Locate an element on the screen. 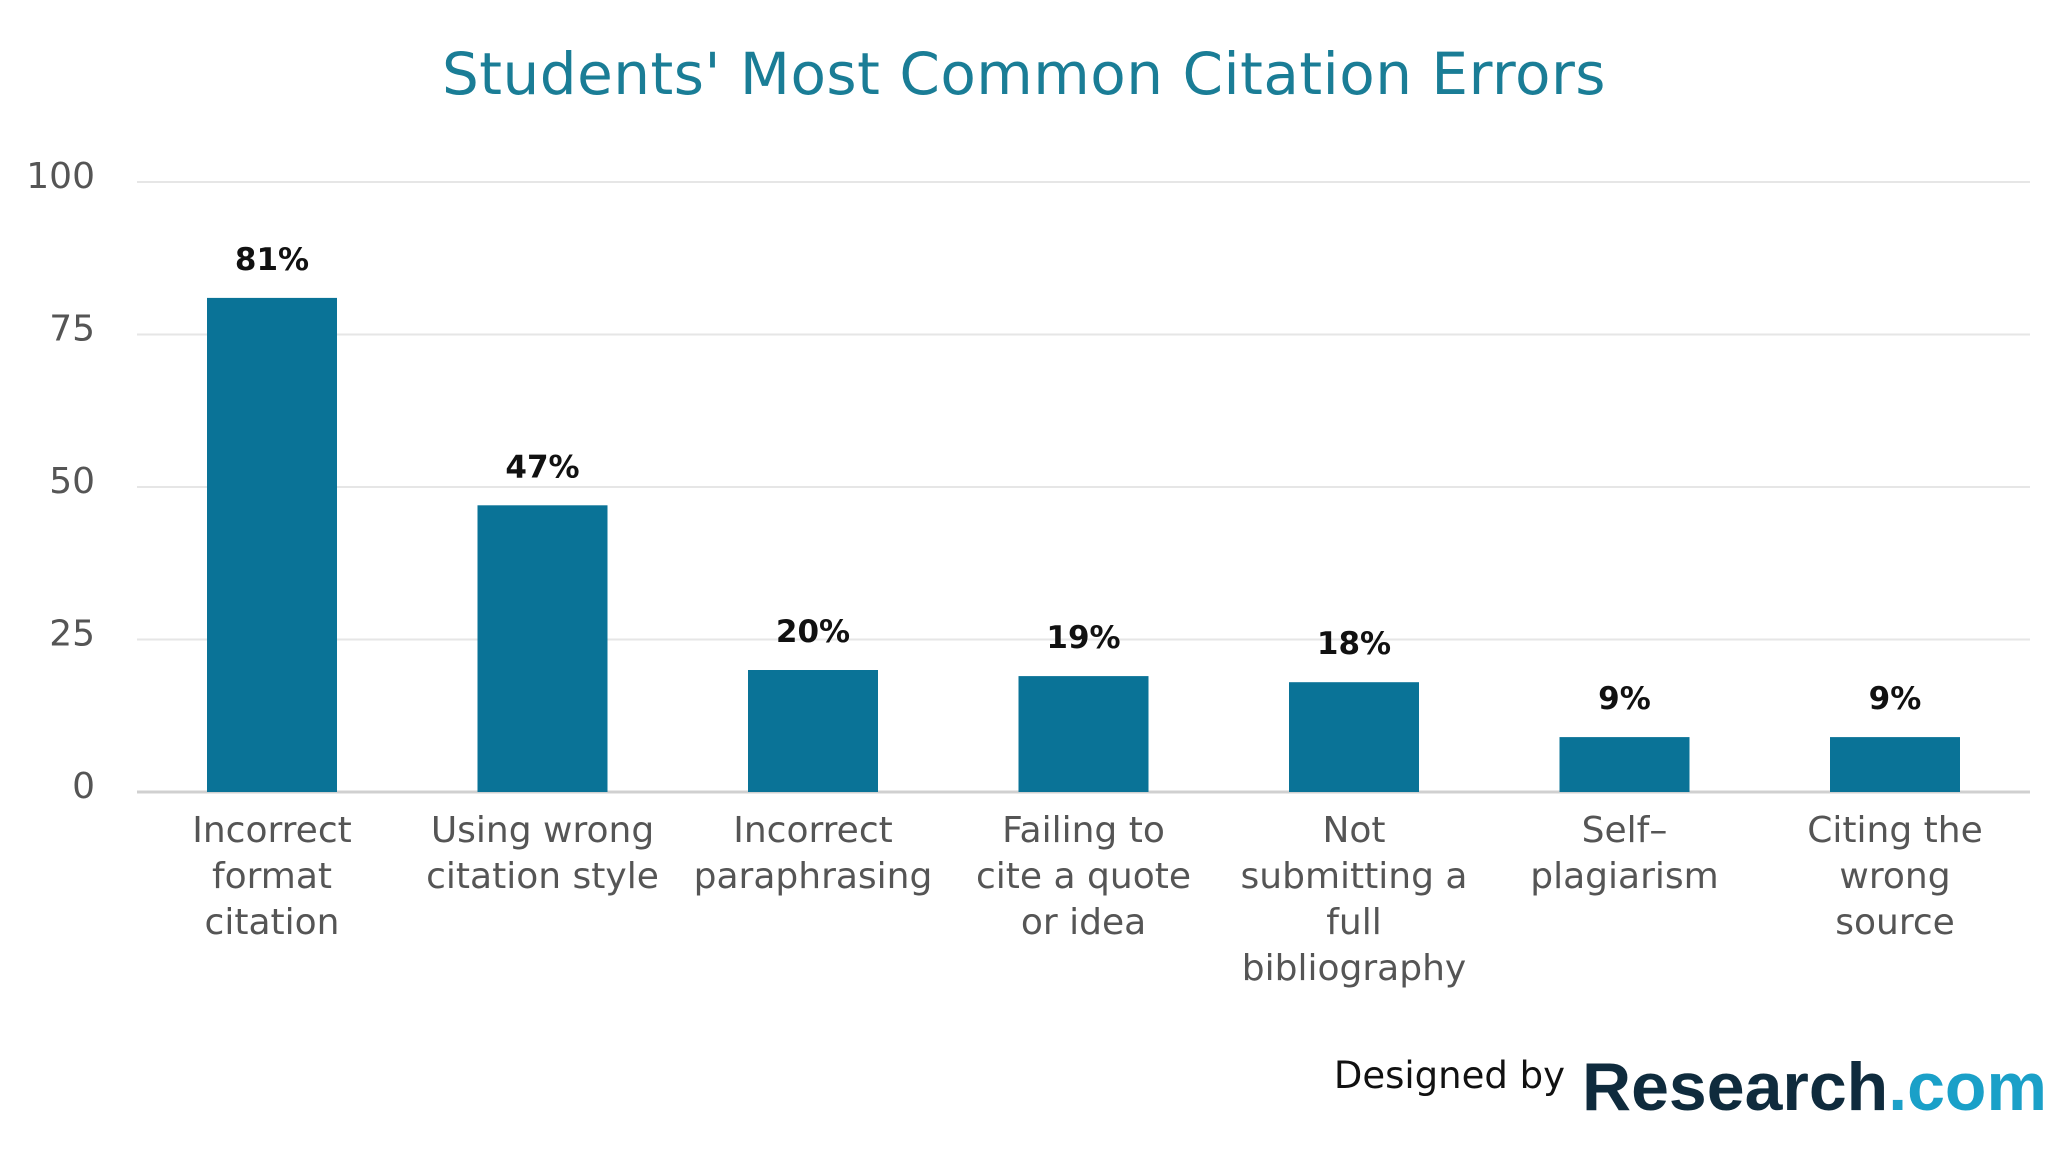 This screenshot has width=2048, height=1152. brand-tld: .com is located at coordinates (1967, 1087).